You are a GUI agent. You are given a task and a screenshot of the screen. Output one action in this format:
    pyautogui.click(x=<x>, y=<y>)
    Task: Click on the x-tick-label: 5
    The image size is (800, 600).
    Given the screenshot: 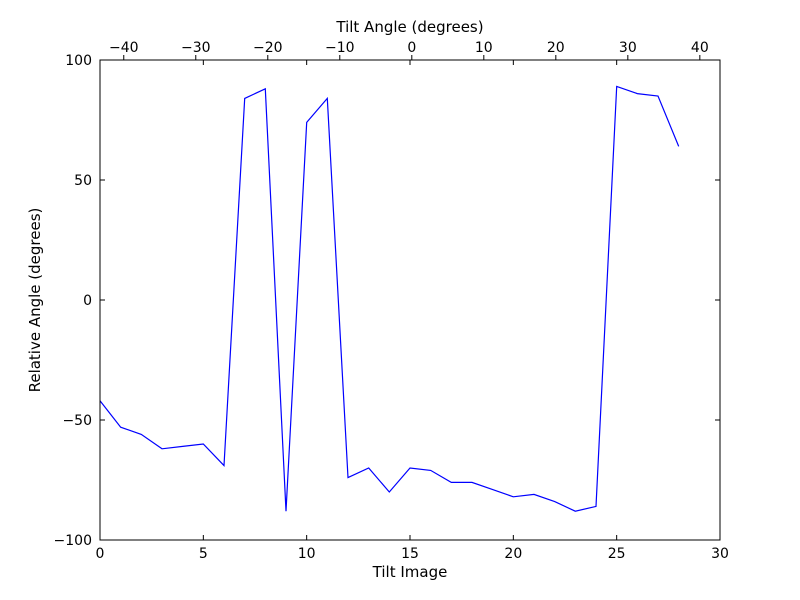 What is the action you would take?
    pyautogui.click(x=203, y=554)
    